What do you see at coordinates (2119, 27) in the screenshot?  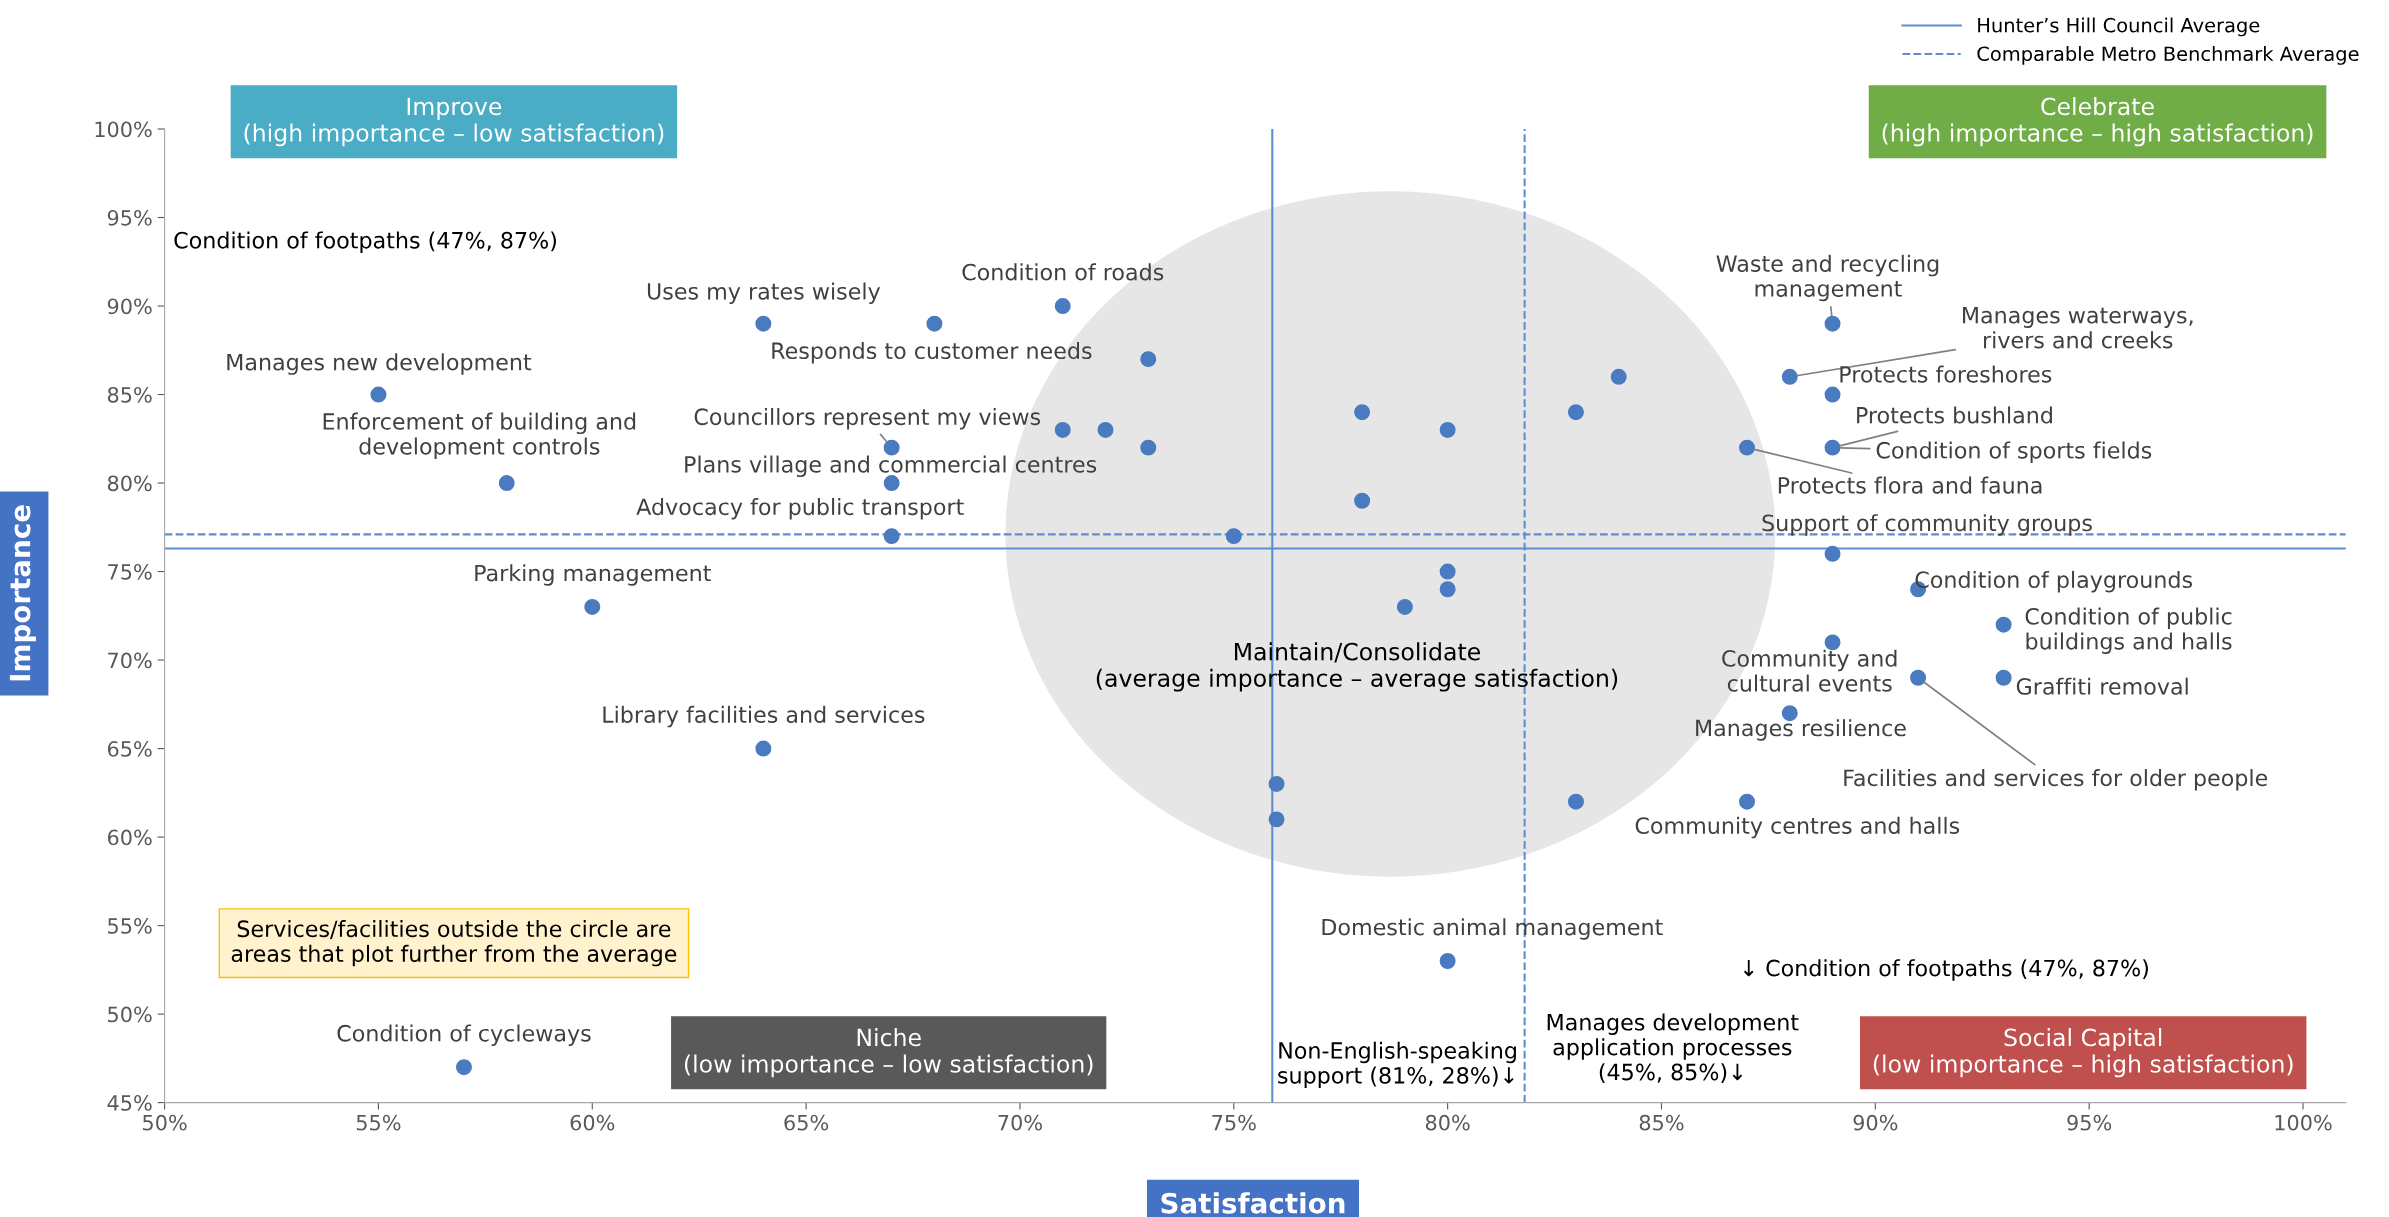 I see `legend-label: Hunter’s Hill Council Average` at bounding box center [2119, 27].